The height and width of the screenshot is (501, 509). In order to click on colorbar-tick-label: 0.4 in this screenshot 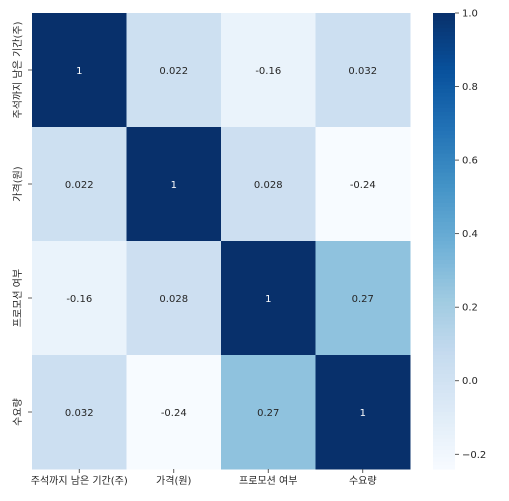, I will do `click(470, 234)`.